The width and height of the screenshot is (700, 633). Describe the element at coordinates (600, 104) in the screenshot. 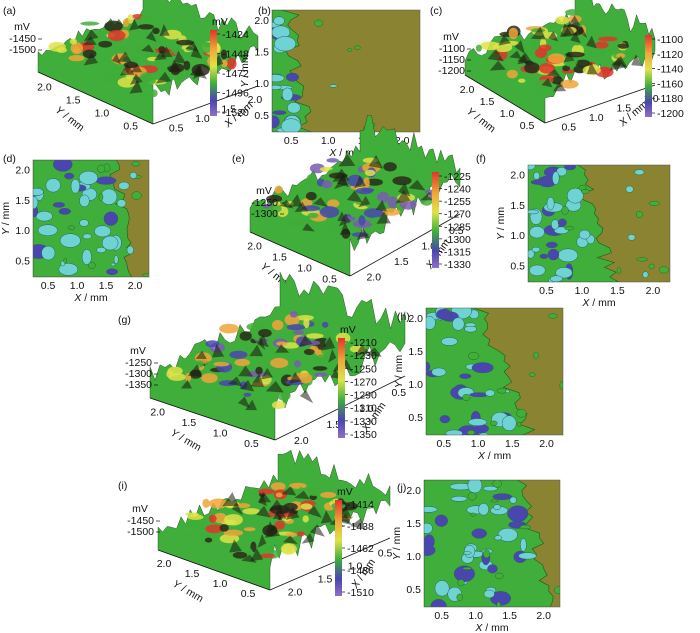

I see `x-axis-line` at that location.